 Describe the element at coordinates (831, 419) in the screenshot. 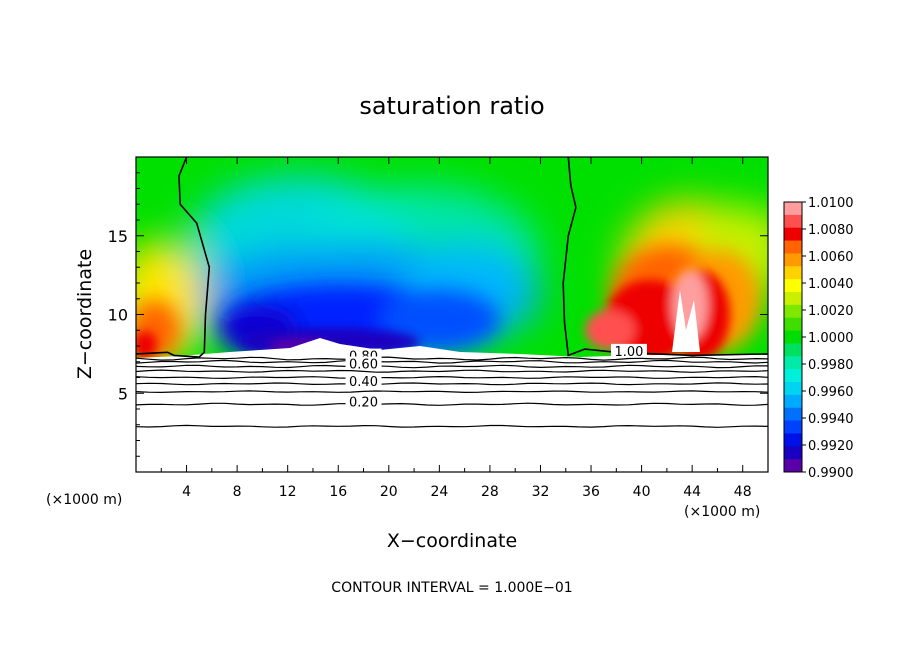

I see `colorbar-tick-label: 0.9940` at that location.